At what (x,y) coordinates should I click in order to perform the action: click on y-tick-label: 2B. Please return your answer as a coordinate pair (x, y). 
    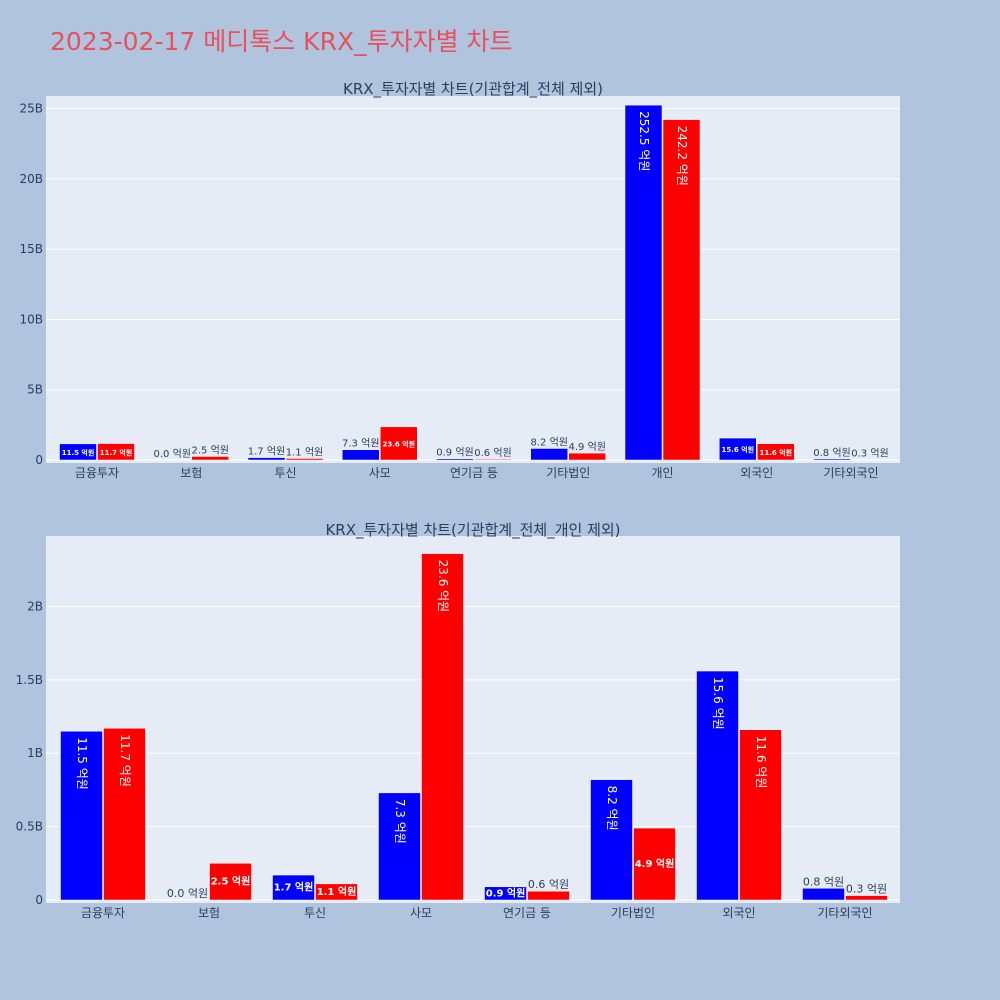
    Looking at the image, I should click on (35, 606).